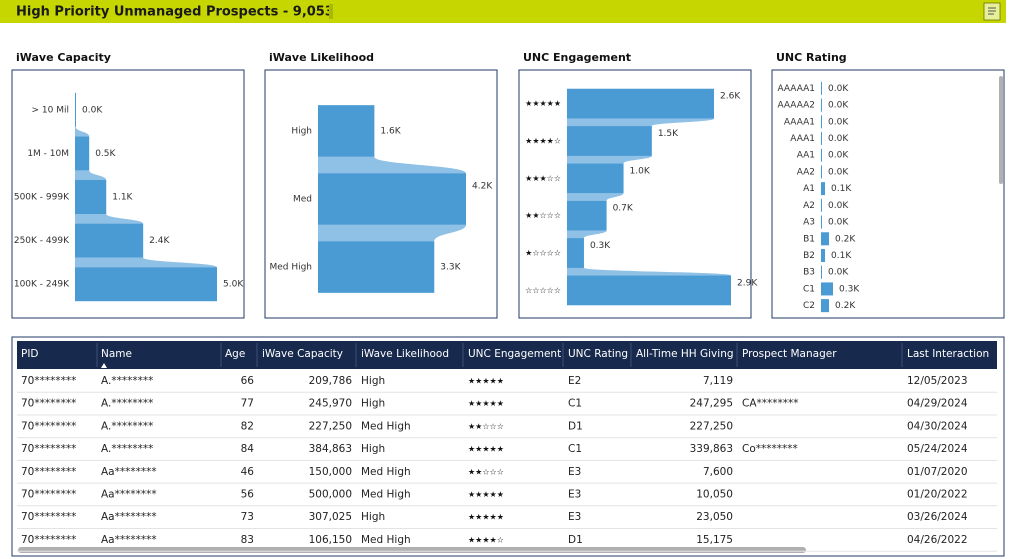 The height and width of the screenshot is (559, 1023). I want to click on table-cell: 384,863, so click(330, 449).